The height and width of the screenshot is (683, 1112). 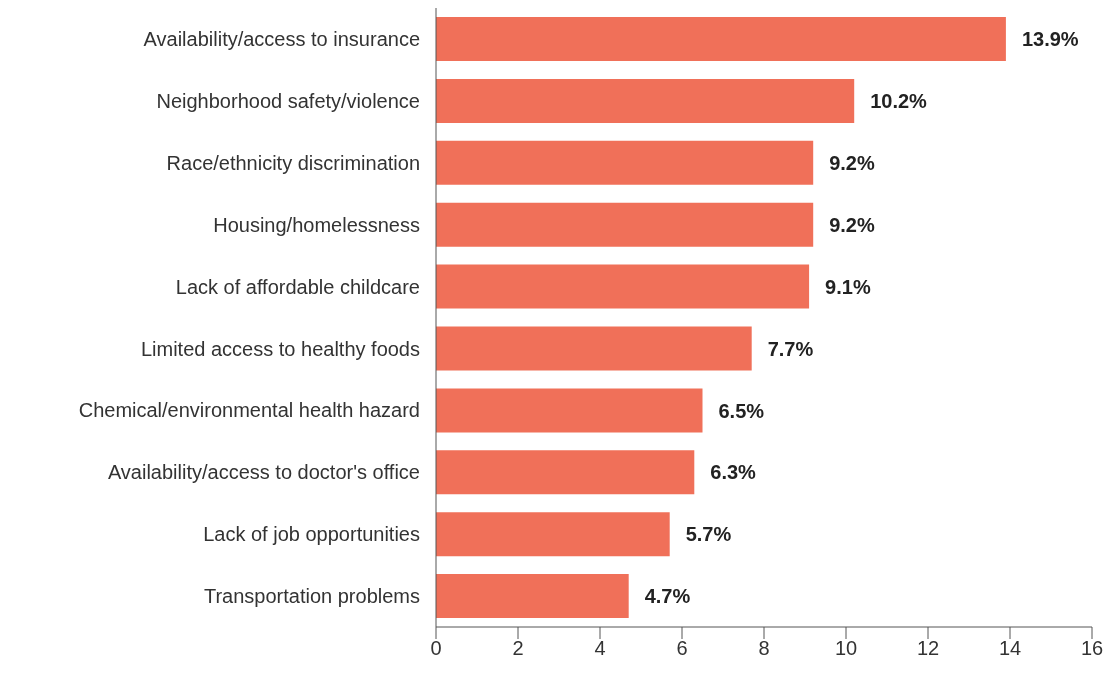 I want to click on x-tick-label: 2, so click(x=518, y=648).